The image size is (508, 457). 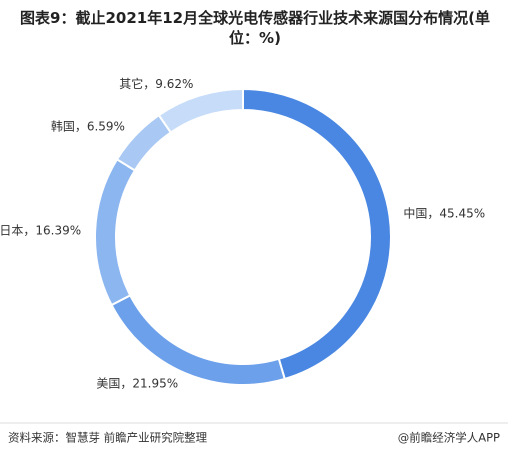 What do you see at coordinates (444, 213) in the screenshot?
I see `data-label: 中国，45.45%` at bounding box center [444, 213].